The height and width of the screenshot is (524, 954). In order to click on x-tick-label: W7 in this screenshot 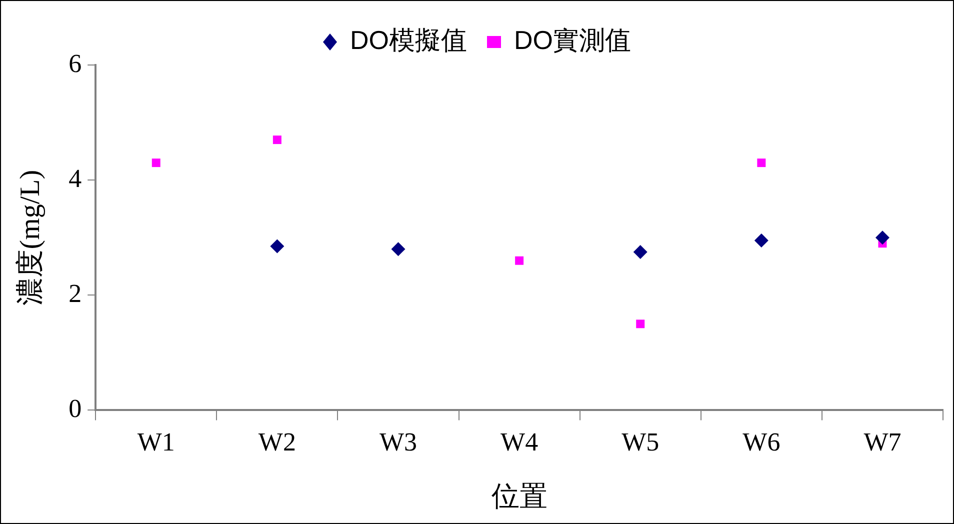, I will do `click(883, 442)`.